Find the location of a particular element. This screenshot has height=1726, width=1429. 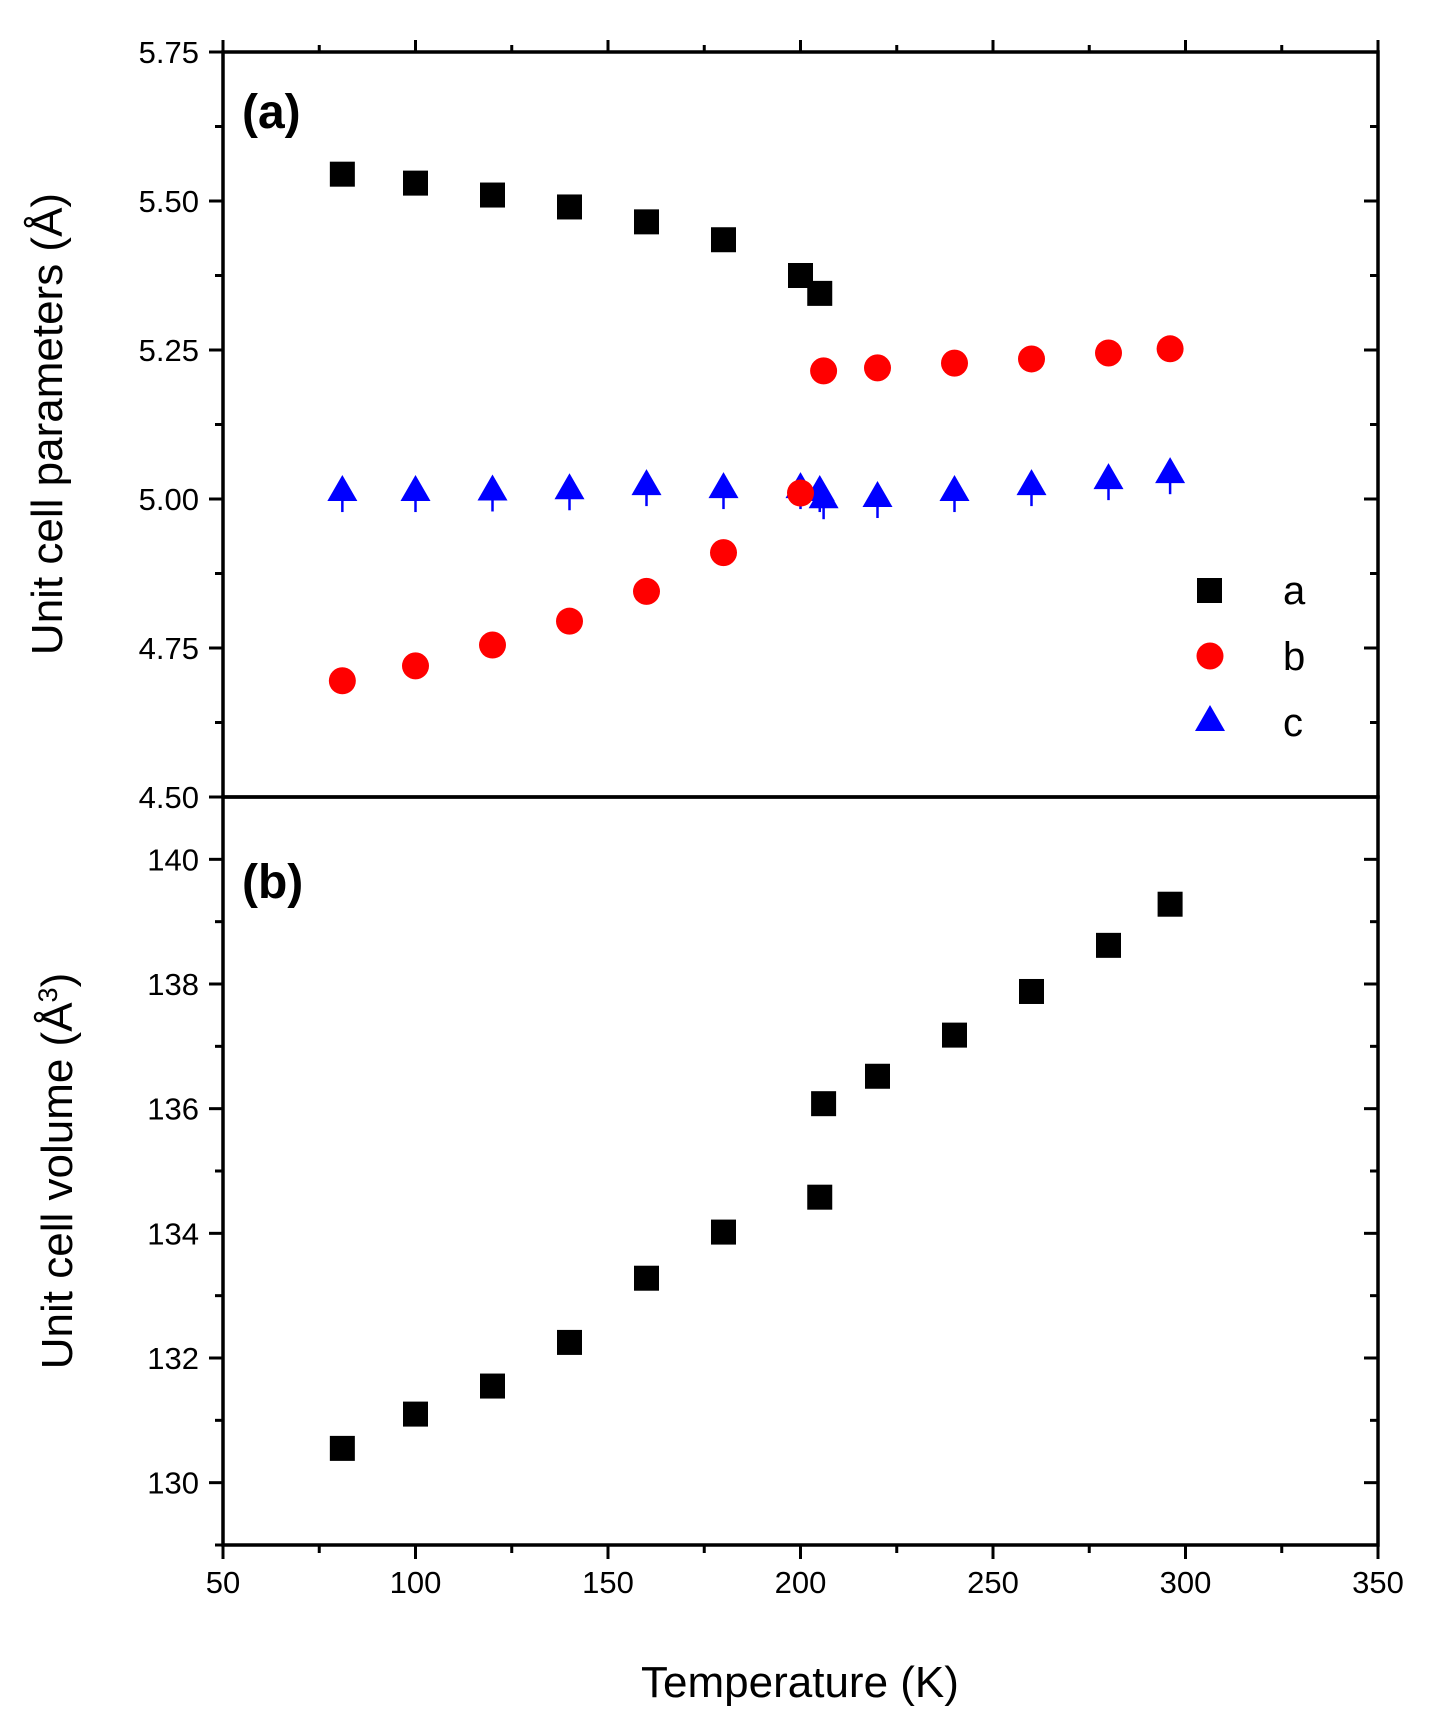

x-tick-label: 300 is located at coordinates (1186, 1582).